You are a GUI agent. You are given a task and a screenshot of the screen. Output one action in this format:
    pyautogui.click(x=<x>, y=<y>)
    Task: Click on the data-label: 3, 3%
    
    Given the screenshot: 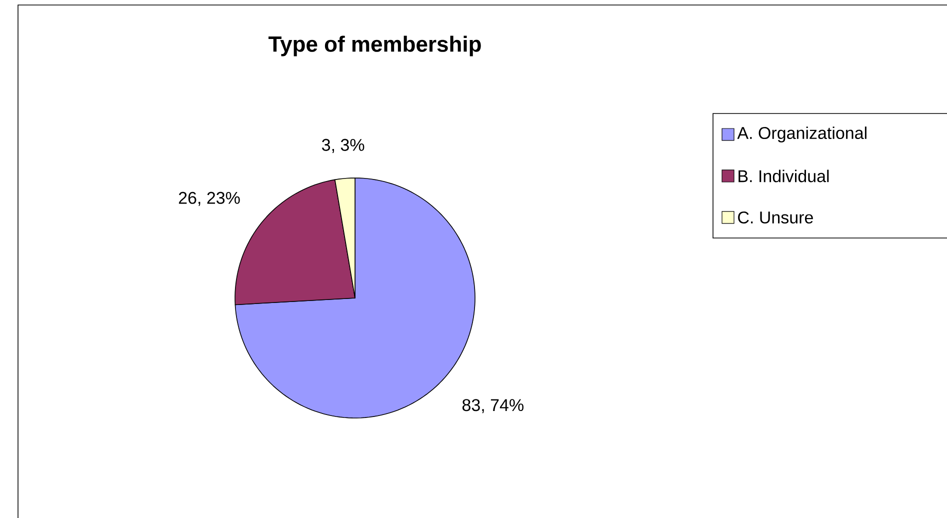 What is the action you would take?
    pyautogui.click(x=343, y=145)
    